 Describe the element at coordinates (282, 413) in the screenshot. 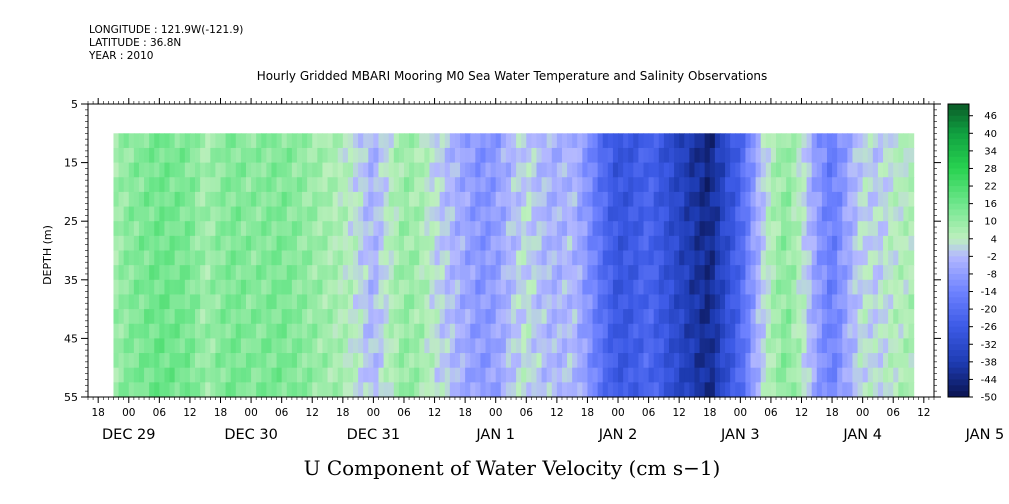

I see `x-hour-tick-label: 06` at that location.